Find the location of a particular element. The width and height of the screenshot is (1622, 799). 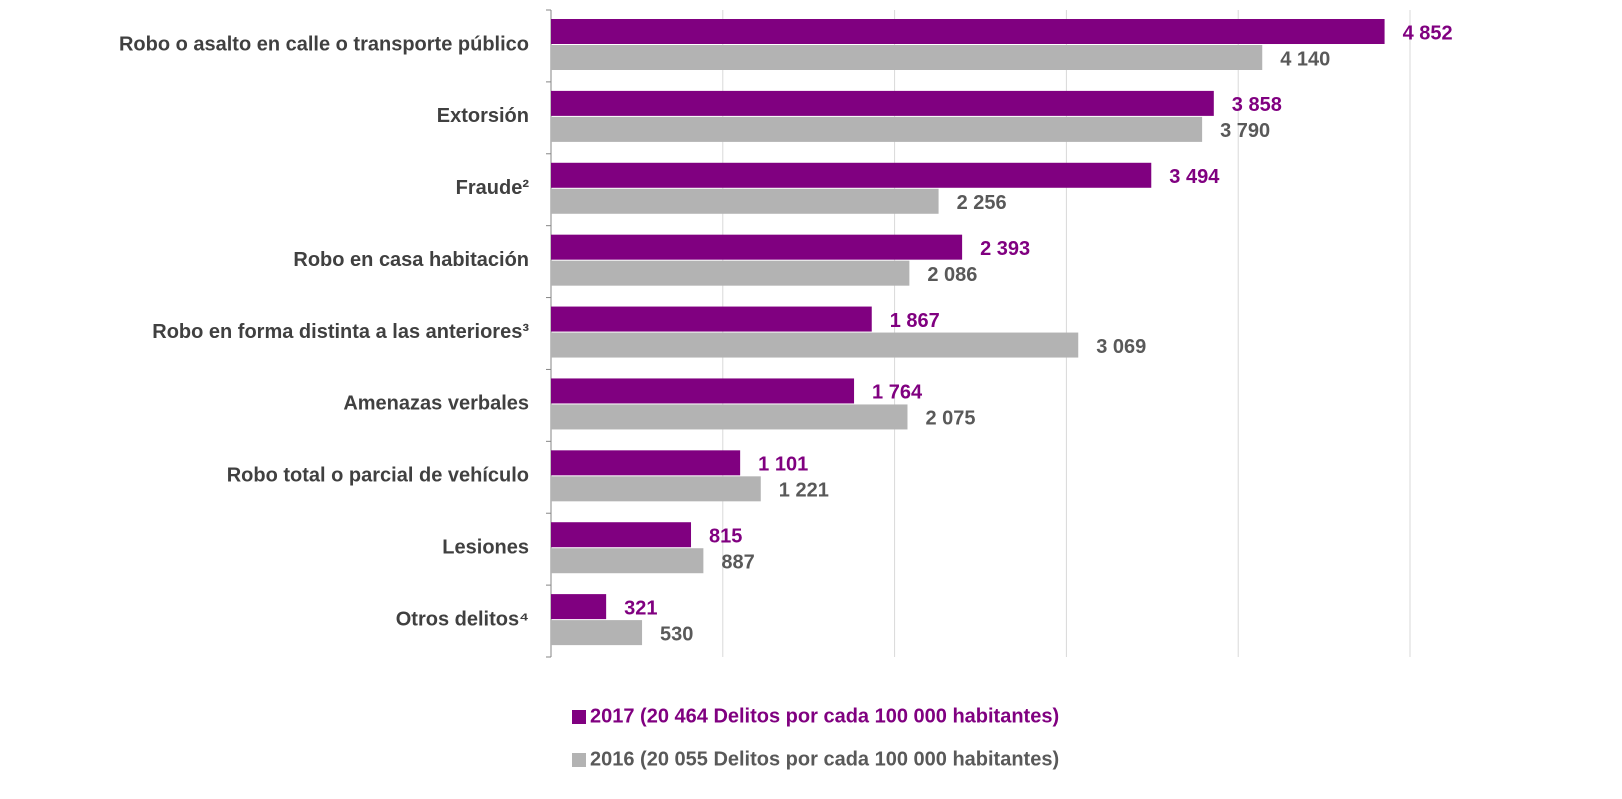

value-label: 3 858 is located at coordinates (1257, 105).